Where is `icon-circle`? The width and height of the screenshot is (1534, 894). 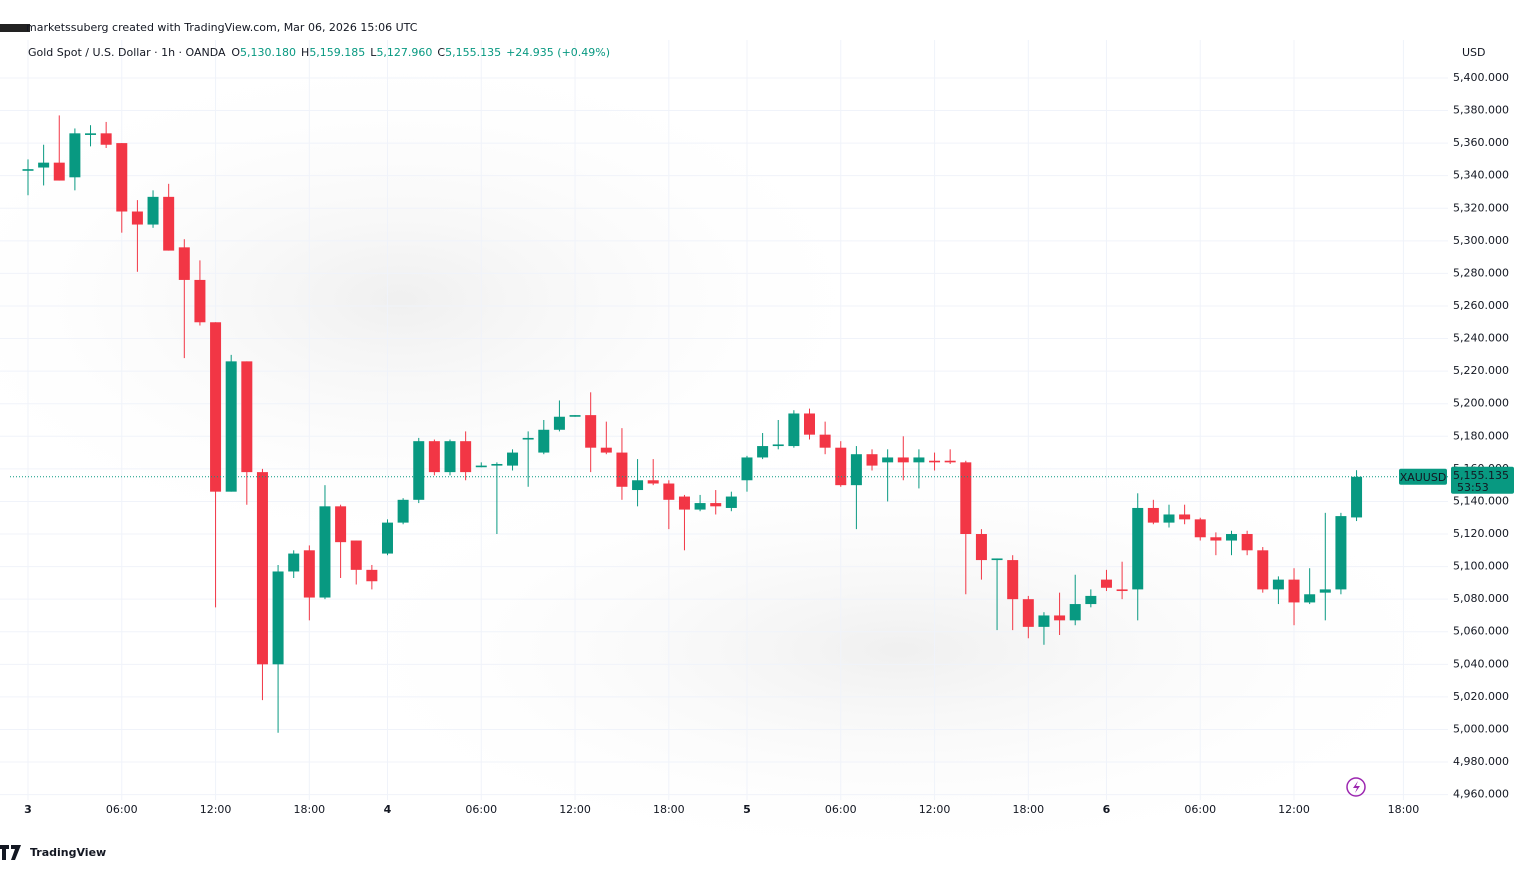 icon-circle is located at coordinates (1356, 787).